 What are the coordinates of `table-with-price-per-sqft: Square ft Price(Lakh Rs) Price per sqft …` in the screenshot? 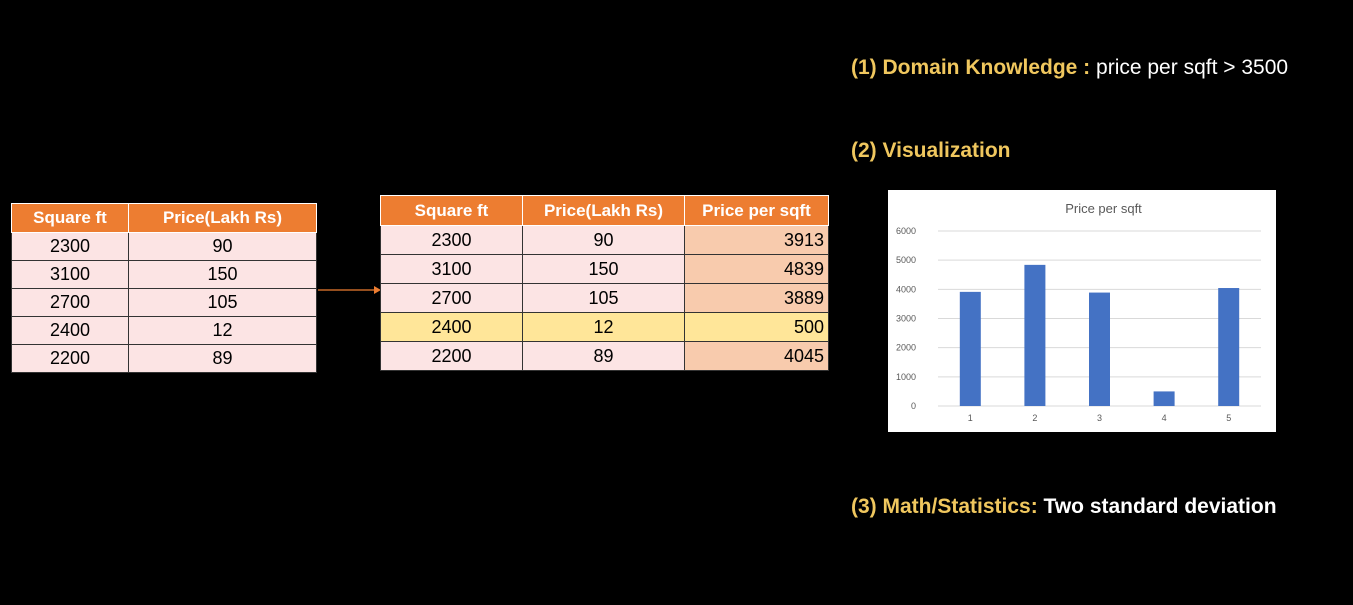 It's located at (604, 283).